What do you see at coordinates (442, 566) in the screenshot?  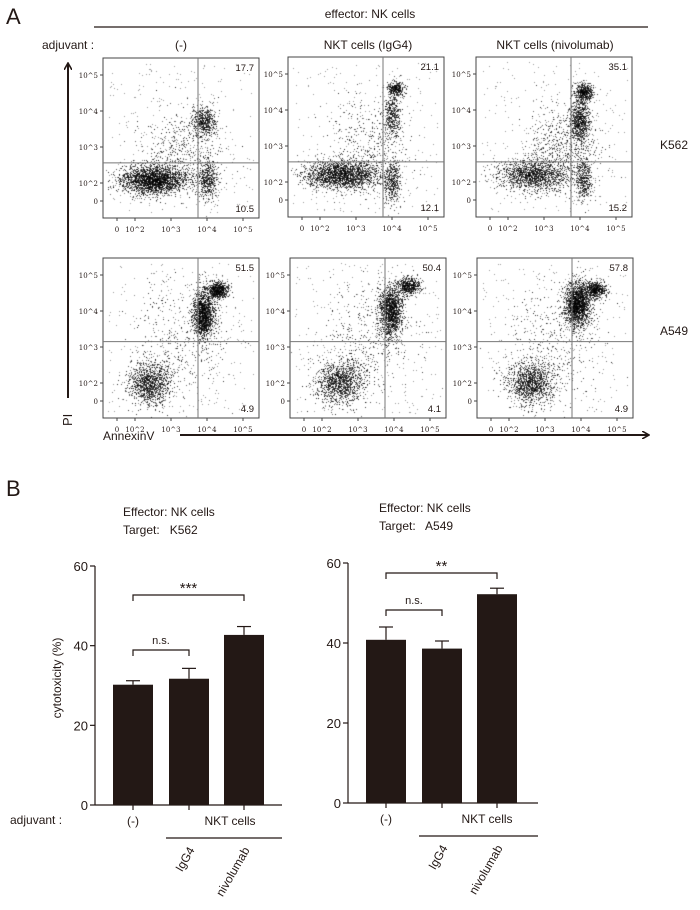 I see `significance-label: **` at bounding box center [442, 566].